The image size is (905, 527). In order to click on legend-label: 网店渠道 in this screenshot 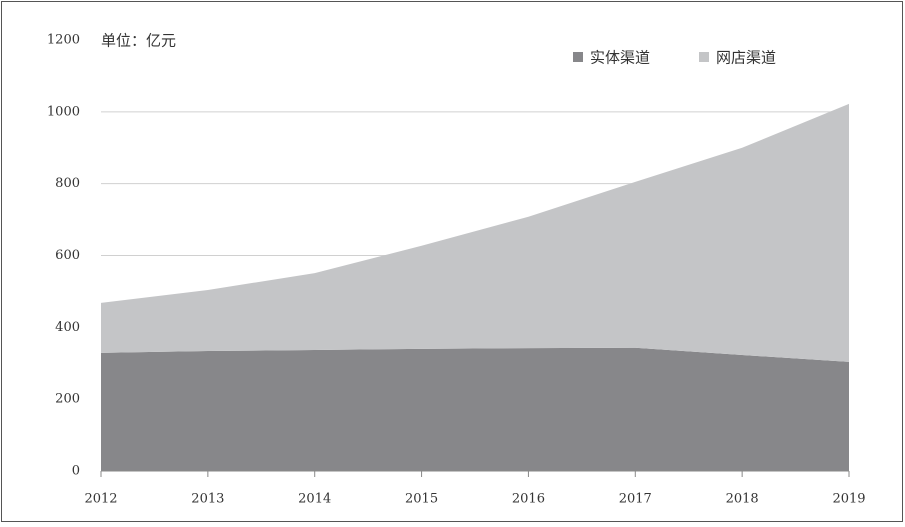, I will do `click(746, 58)`.